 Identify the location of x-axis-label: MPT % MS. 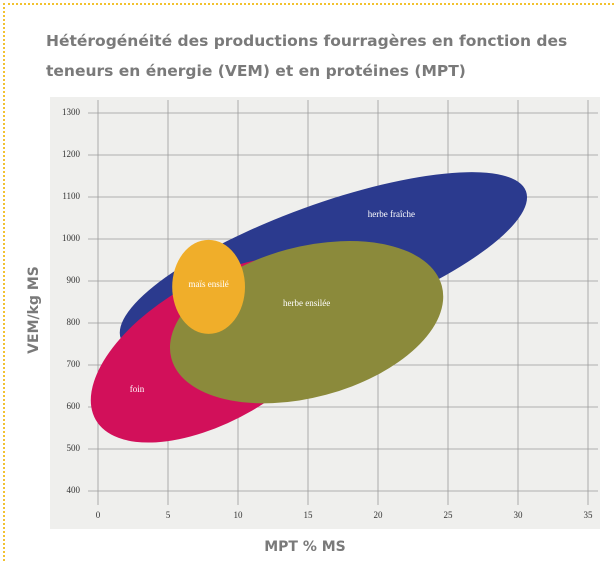
(305, 547).